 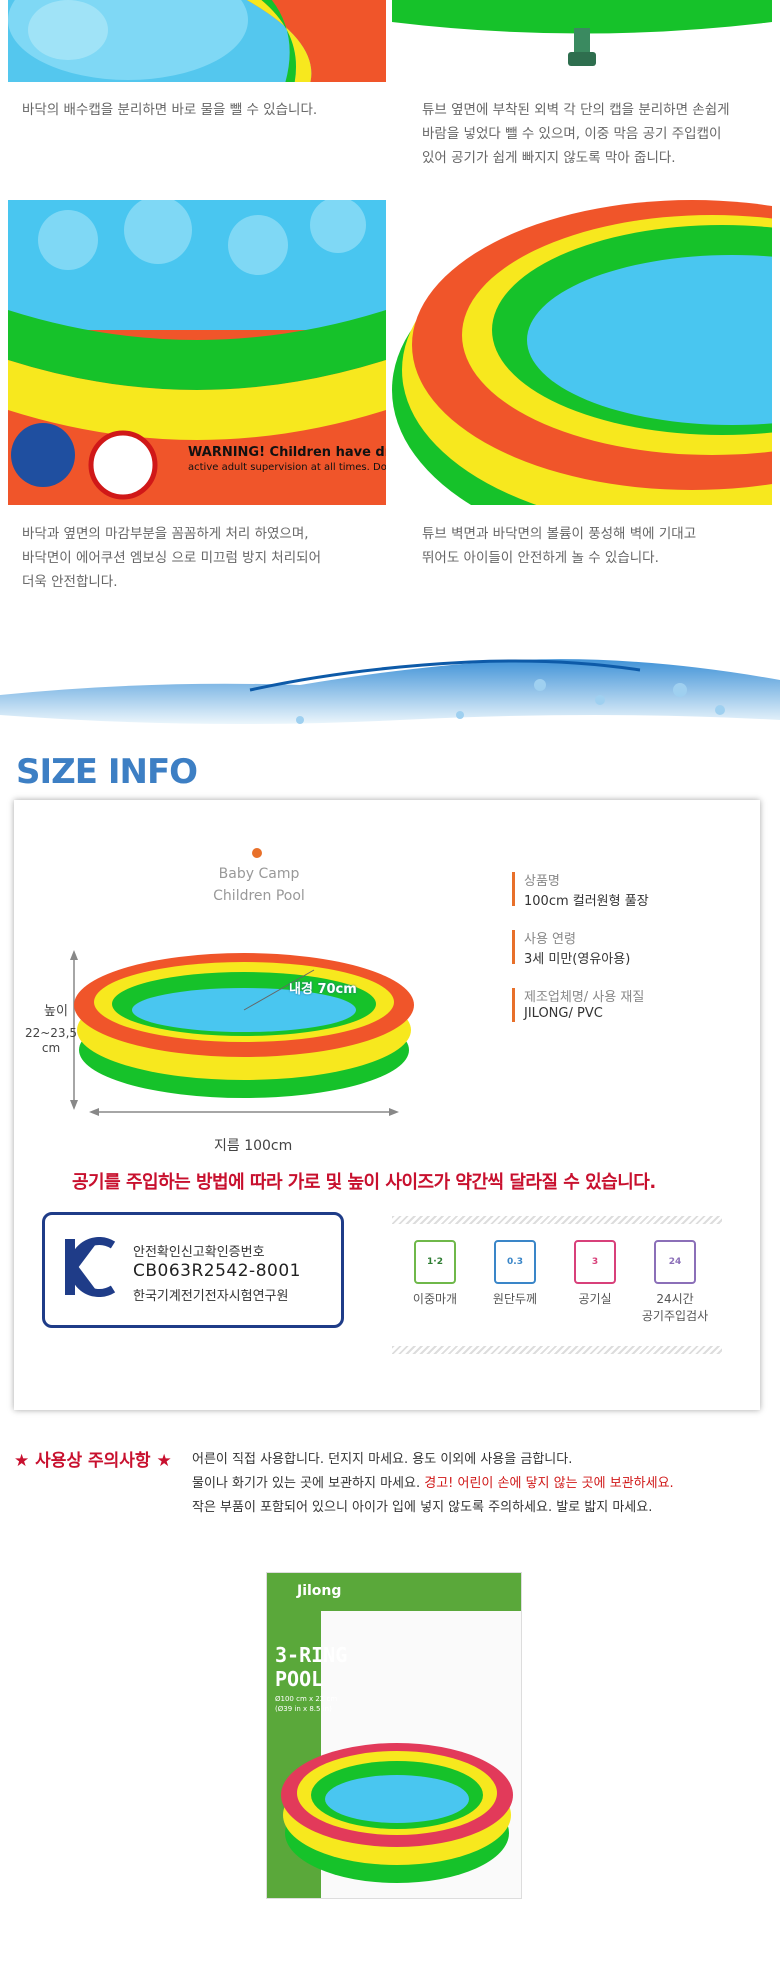 I want to click on photo-ring-volume, so click(x=582, y=352).